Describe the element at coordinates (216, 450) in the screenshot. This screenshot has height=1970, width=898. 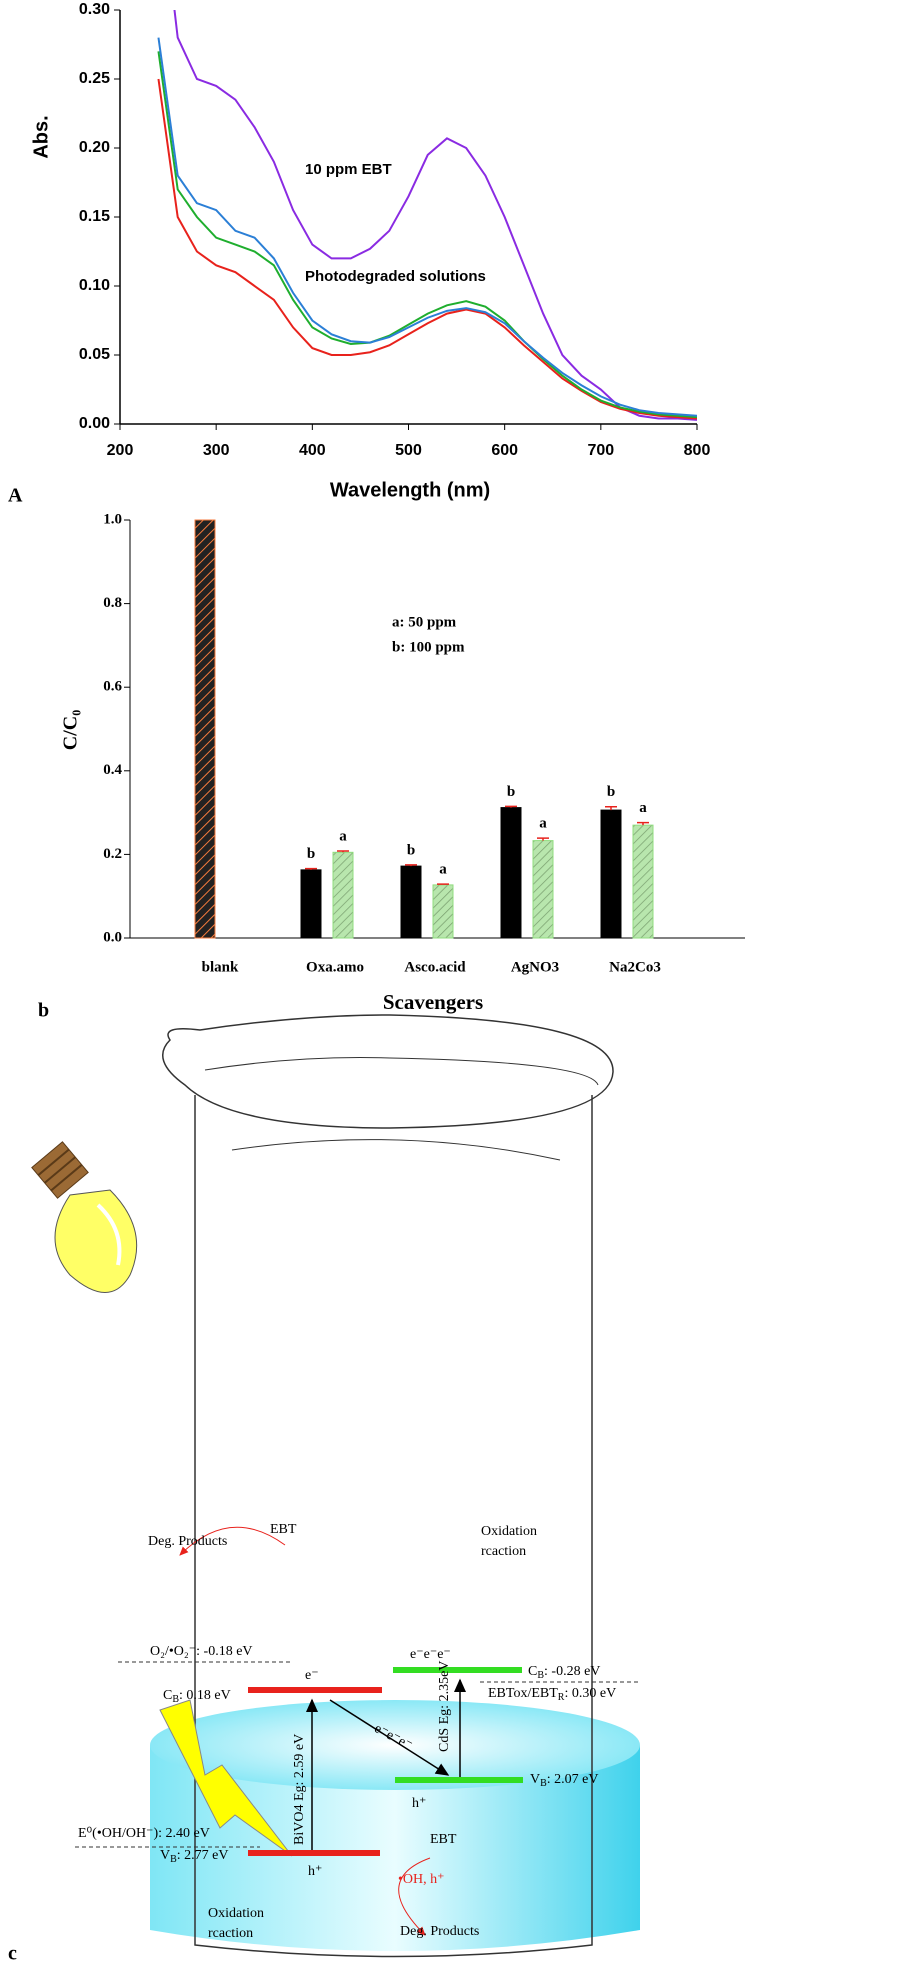
I see `x-tick-label: 300` at that location.